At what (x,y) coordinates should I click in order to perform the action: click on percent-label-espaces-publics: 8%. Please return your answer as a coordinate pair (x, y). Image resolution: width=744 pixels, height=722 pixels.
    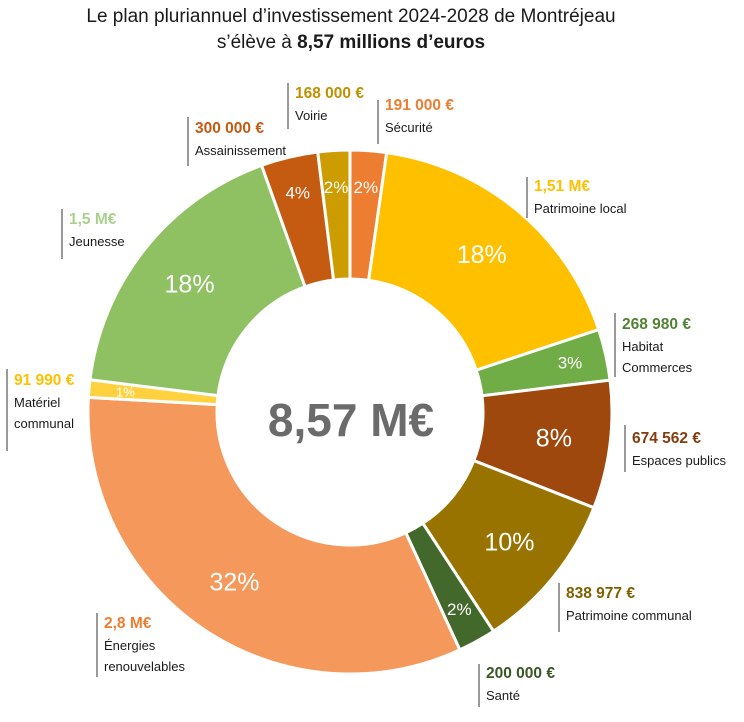
    Looking at the image, I should click on (554, 439).